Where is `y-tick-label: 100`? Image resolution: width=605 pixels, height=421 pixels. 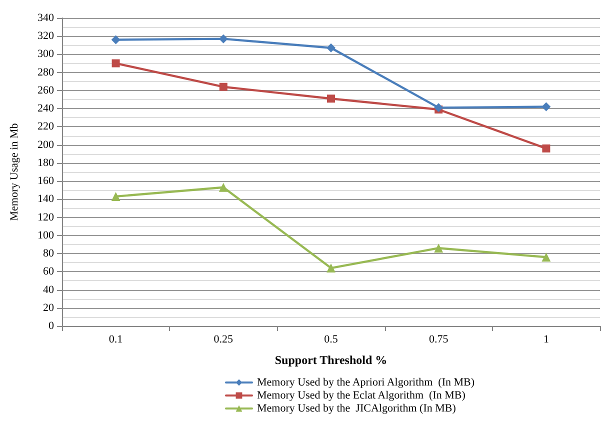
y-tick-label: 100 is located at coordinates (46, 235).